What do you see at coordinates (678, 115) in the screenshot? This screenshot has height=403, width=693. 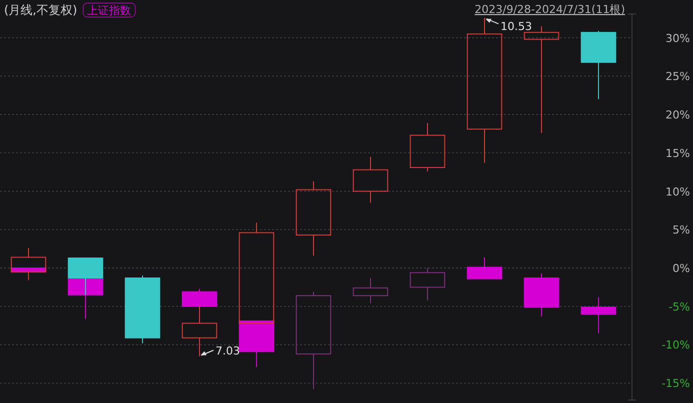 I see `y-tick-label: 20%` at bounding box center [678, 115].